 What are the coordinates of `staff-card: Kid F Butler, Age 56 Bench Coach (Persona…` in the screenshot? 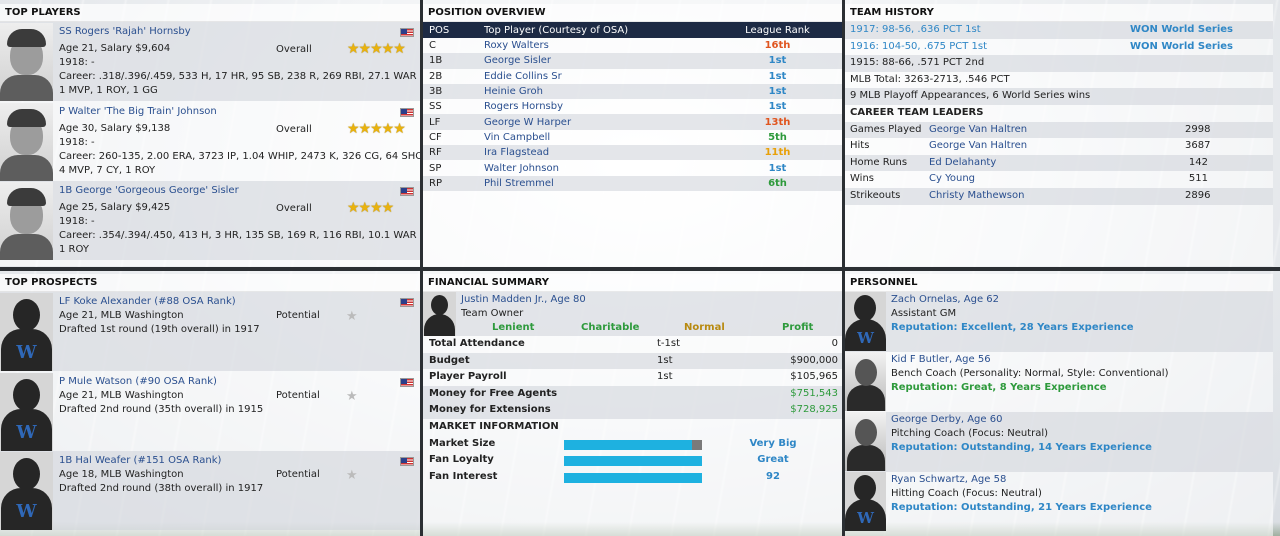 It's located at (1059, 382).